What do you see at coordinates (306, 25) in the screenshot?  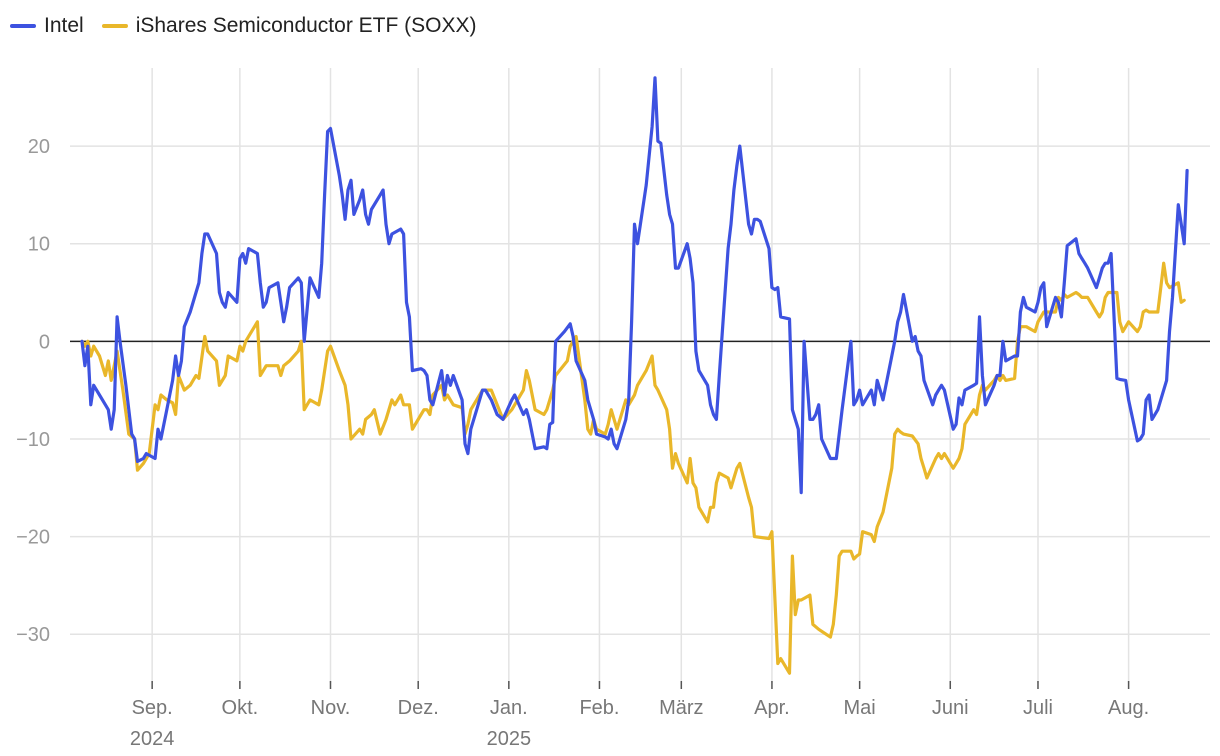 I see `legend-label-soxx: iShares Semiconductor ETF (SOXX)` at bounding box center [306, 25].